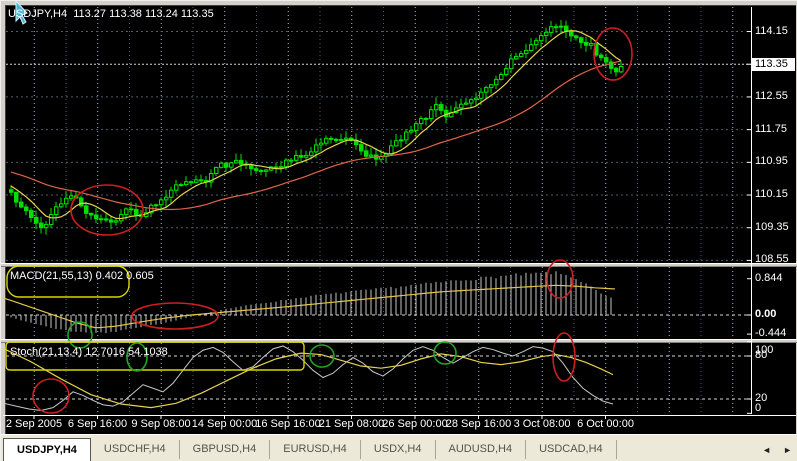  Describe the element at coordinates (82, 276) in the screenshot. I see `macd-indicator-label: MACD(21,55,13) 0.402 0.605` at that location.